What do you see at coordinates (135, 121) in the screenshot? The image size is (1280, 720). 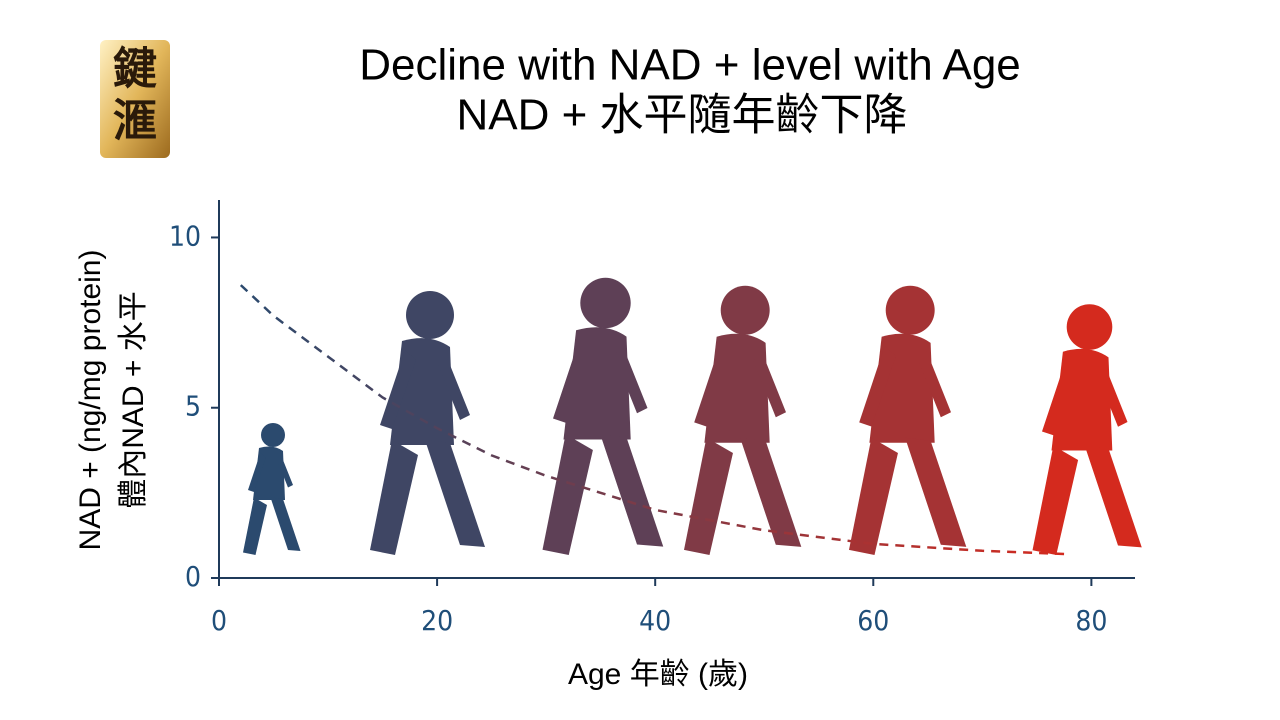 I see `logo-char: 滙` at bounding box center [135, 121].